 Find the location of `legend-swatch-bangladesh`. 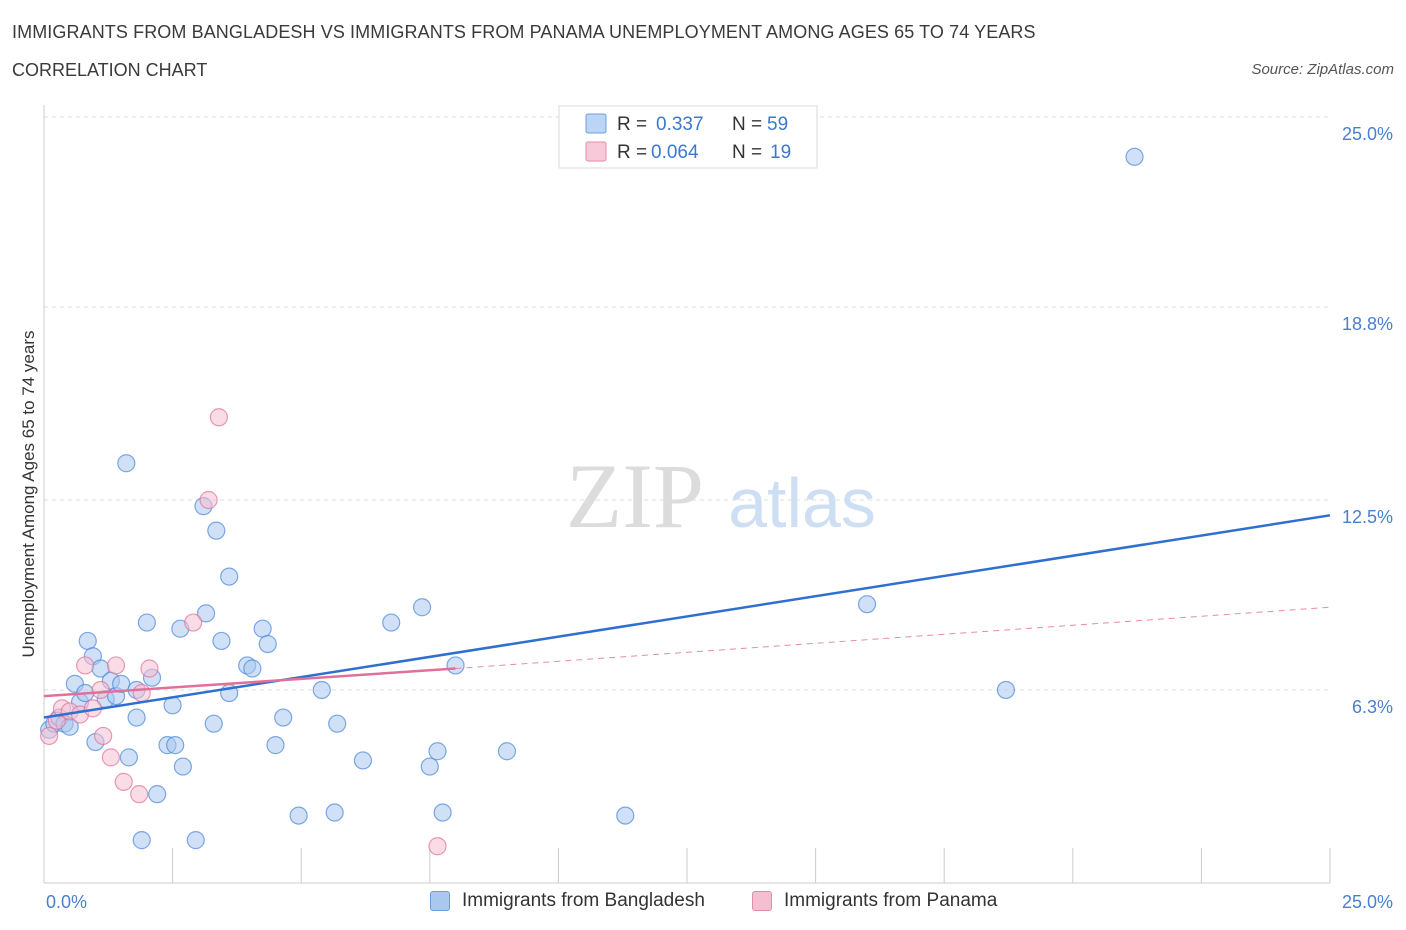

legend-swatch-bangladesh is located at coordinates (440, 901).